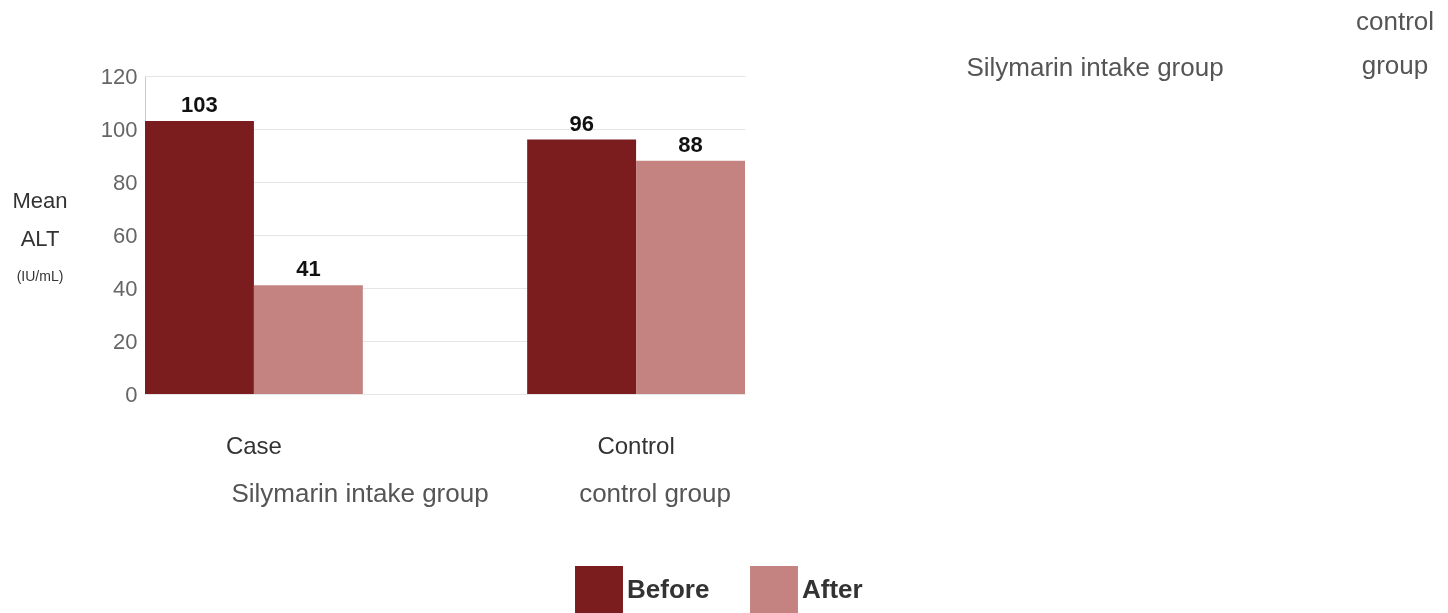 The height and width of the screenshot is (613, 1448). Describe the element at coordinates (199, 105) in the screenshot. I see `data-label: 103` at that location.